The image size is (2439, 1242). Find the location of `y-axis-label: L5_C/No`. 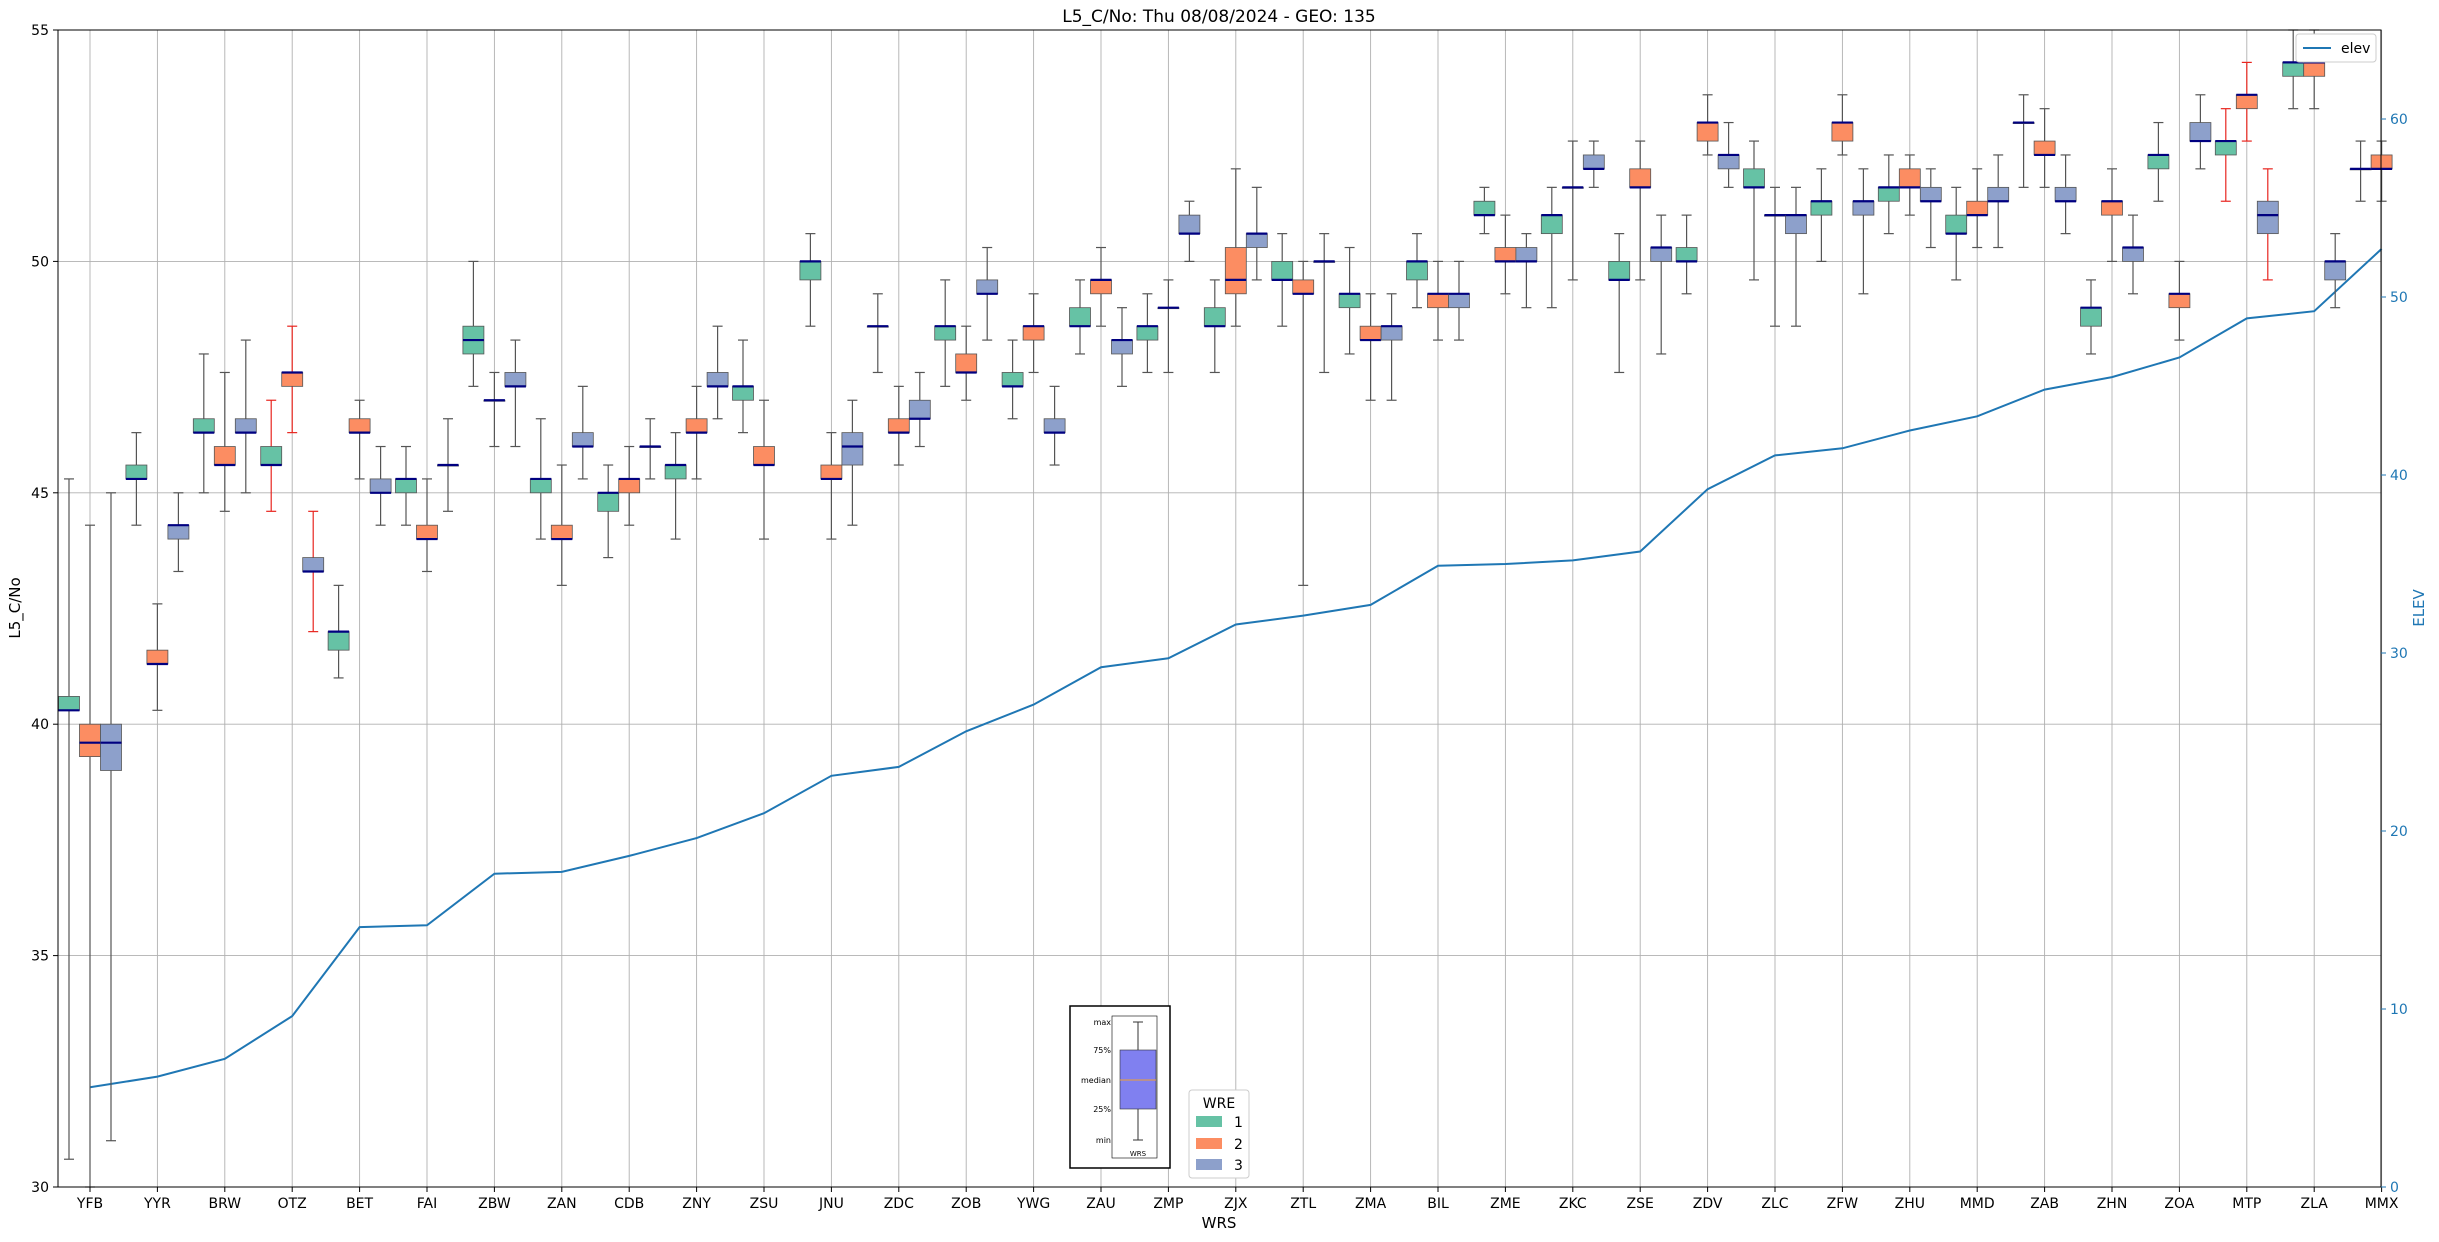

y-axis-label: L5_C/No is located at coordinates (15, 607).